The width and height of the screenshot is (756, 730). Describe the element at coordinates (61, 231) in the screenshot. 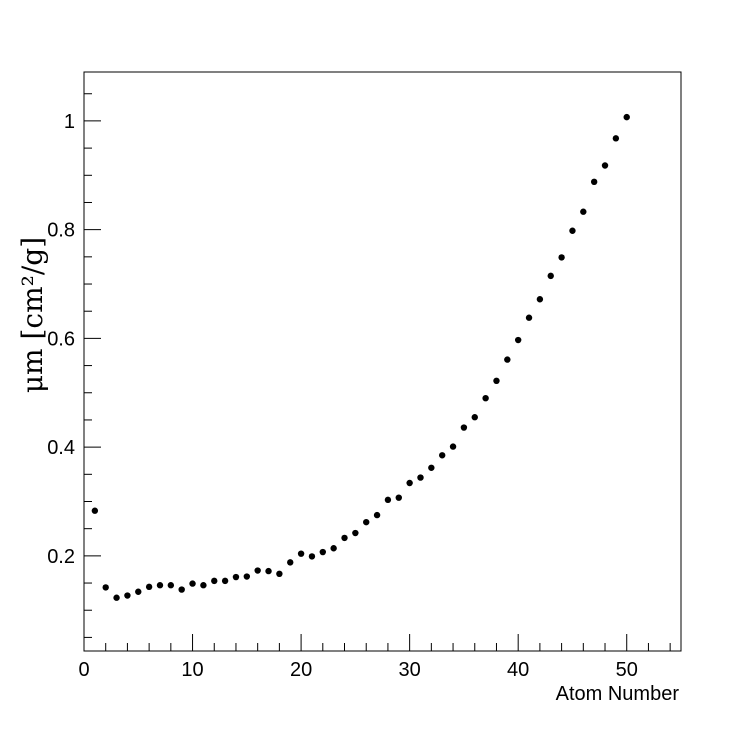

I see `y-tick-label: 0.8` at that location.